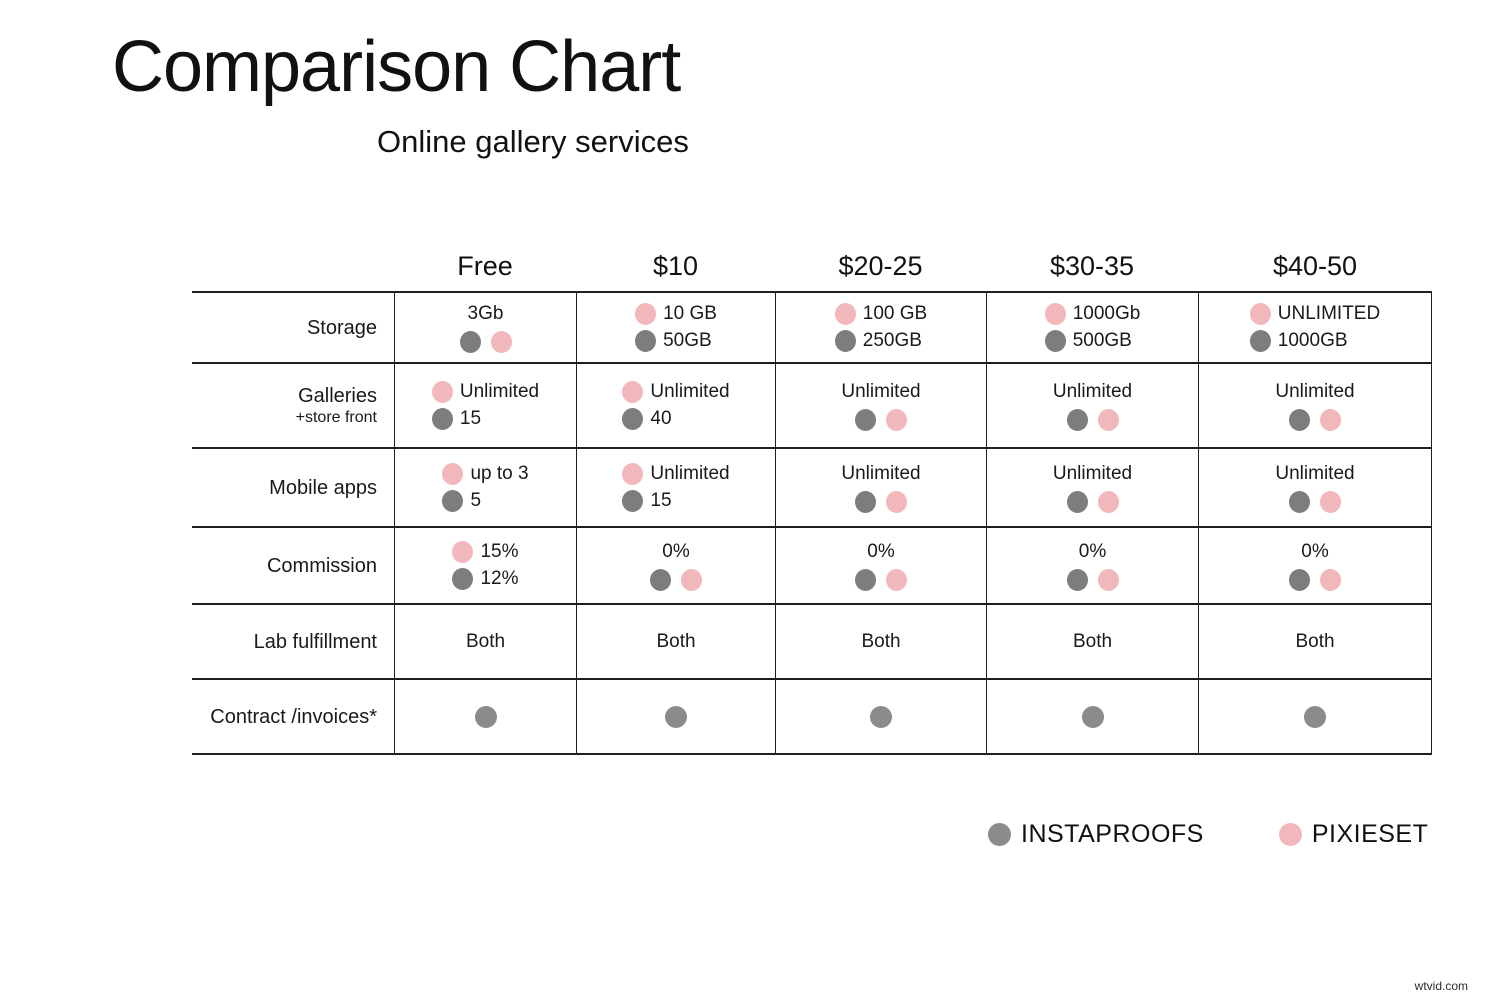 Image resolution: width=1500 pixels, height=1000 pixels. What do you see at coordinates (687, 340) in the screenshot?
I see `cell-value: 50GB` at bounding box center [687, 340].